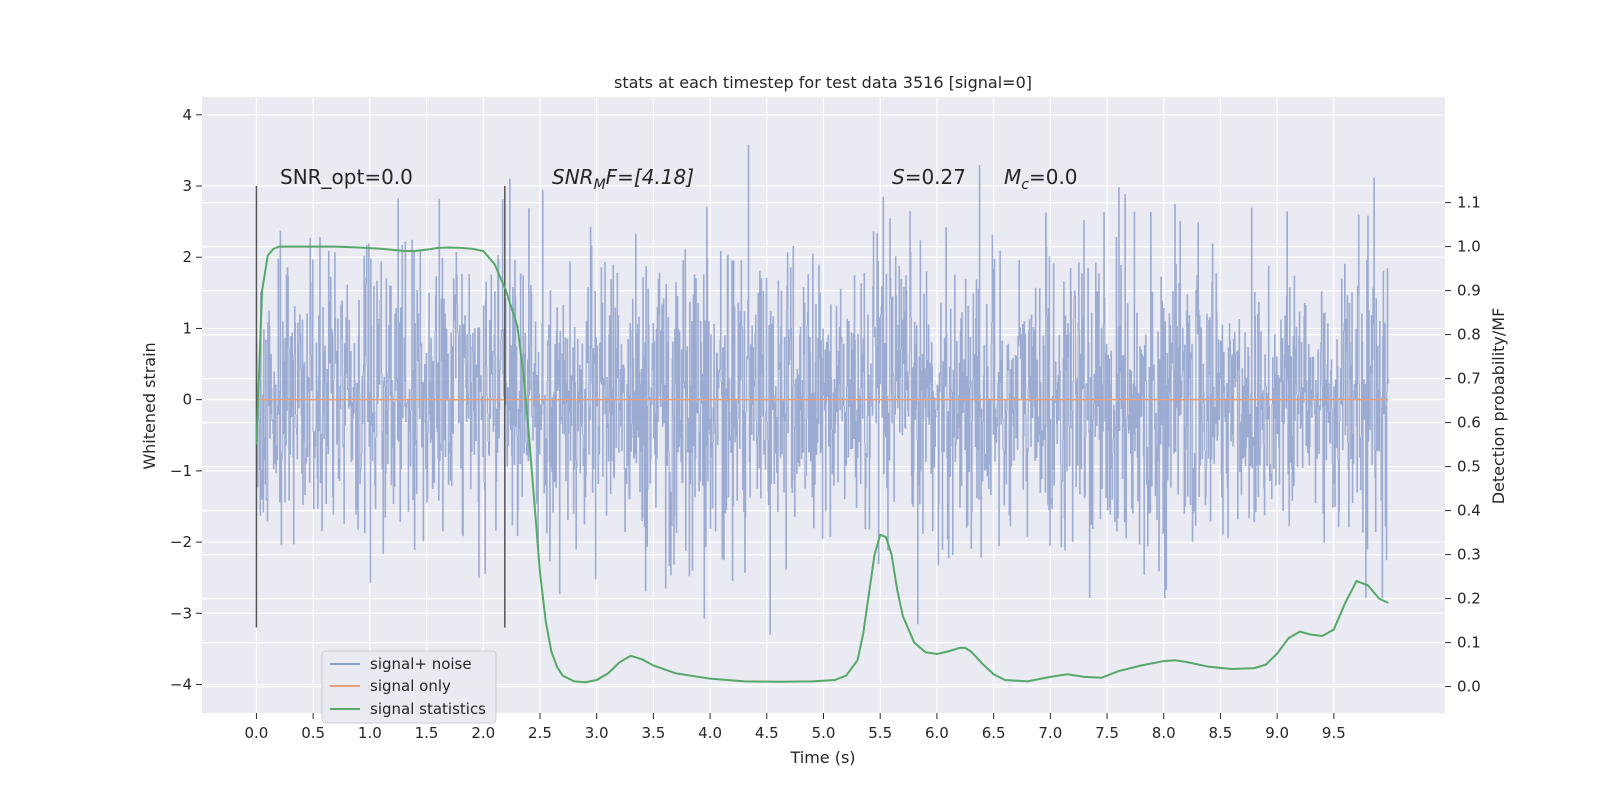  I want to click on x-tick-label-19: 9.5, so click(1334, 733).